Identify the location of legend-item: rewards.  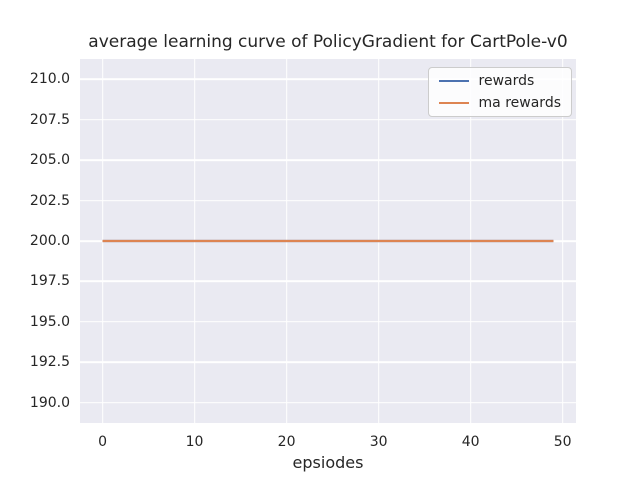
(499, 81).